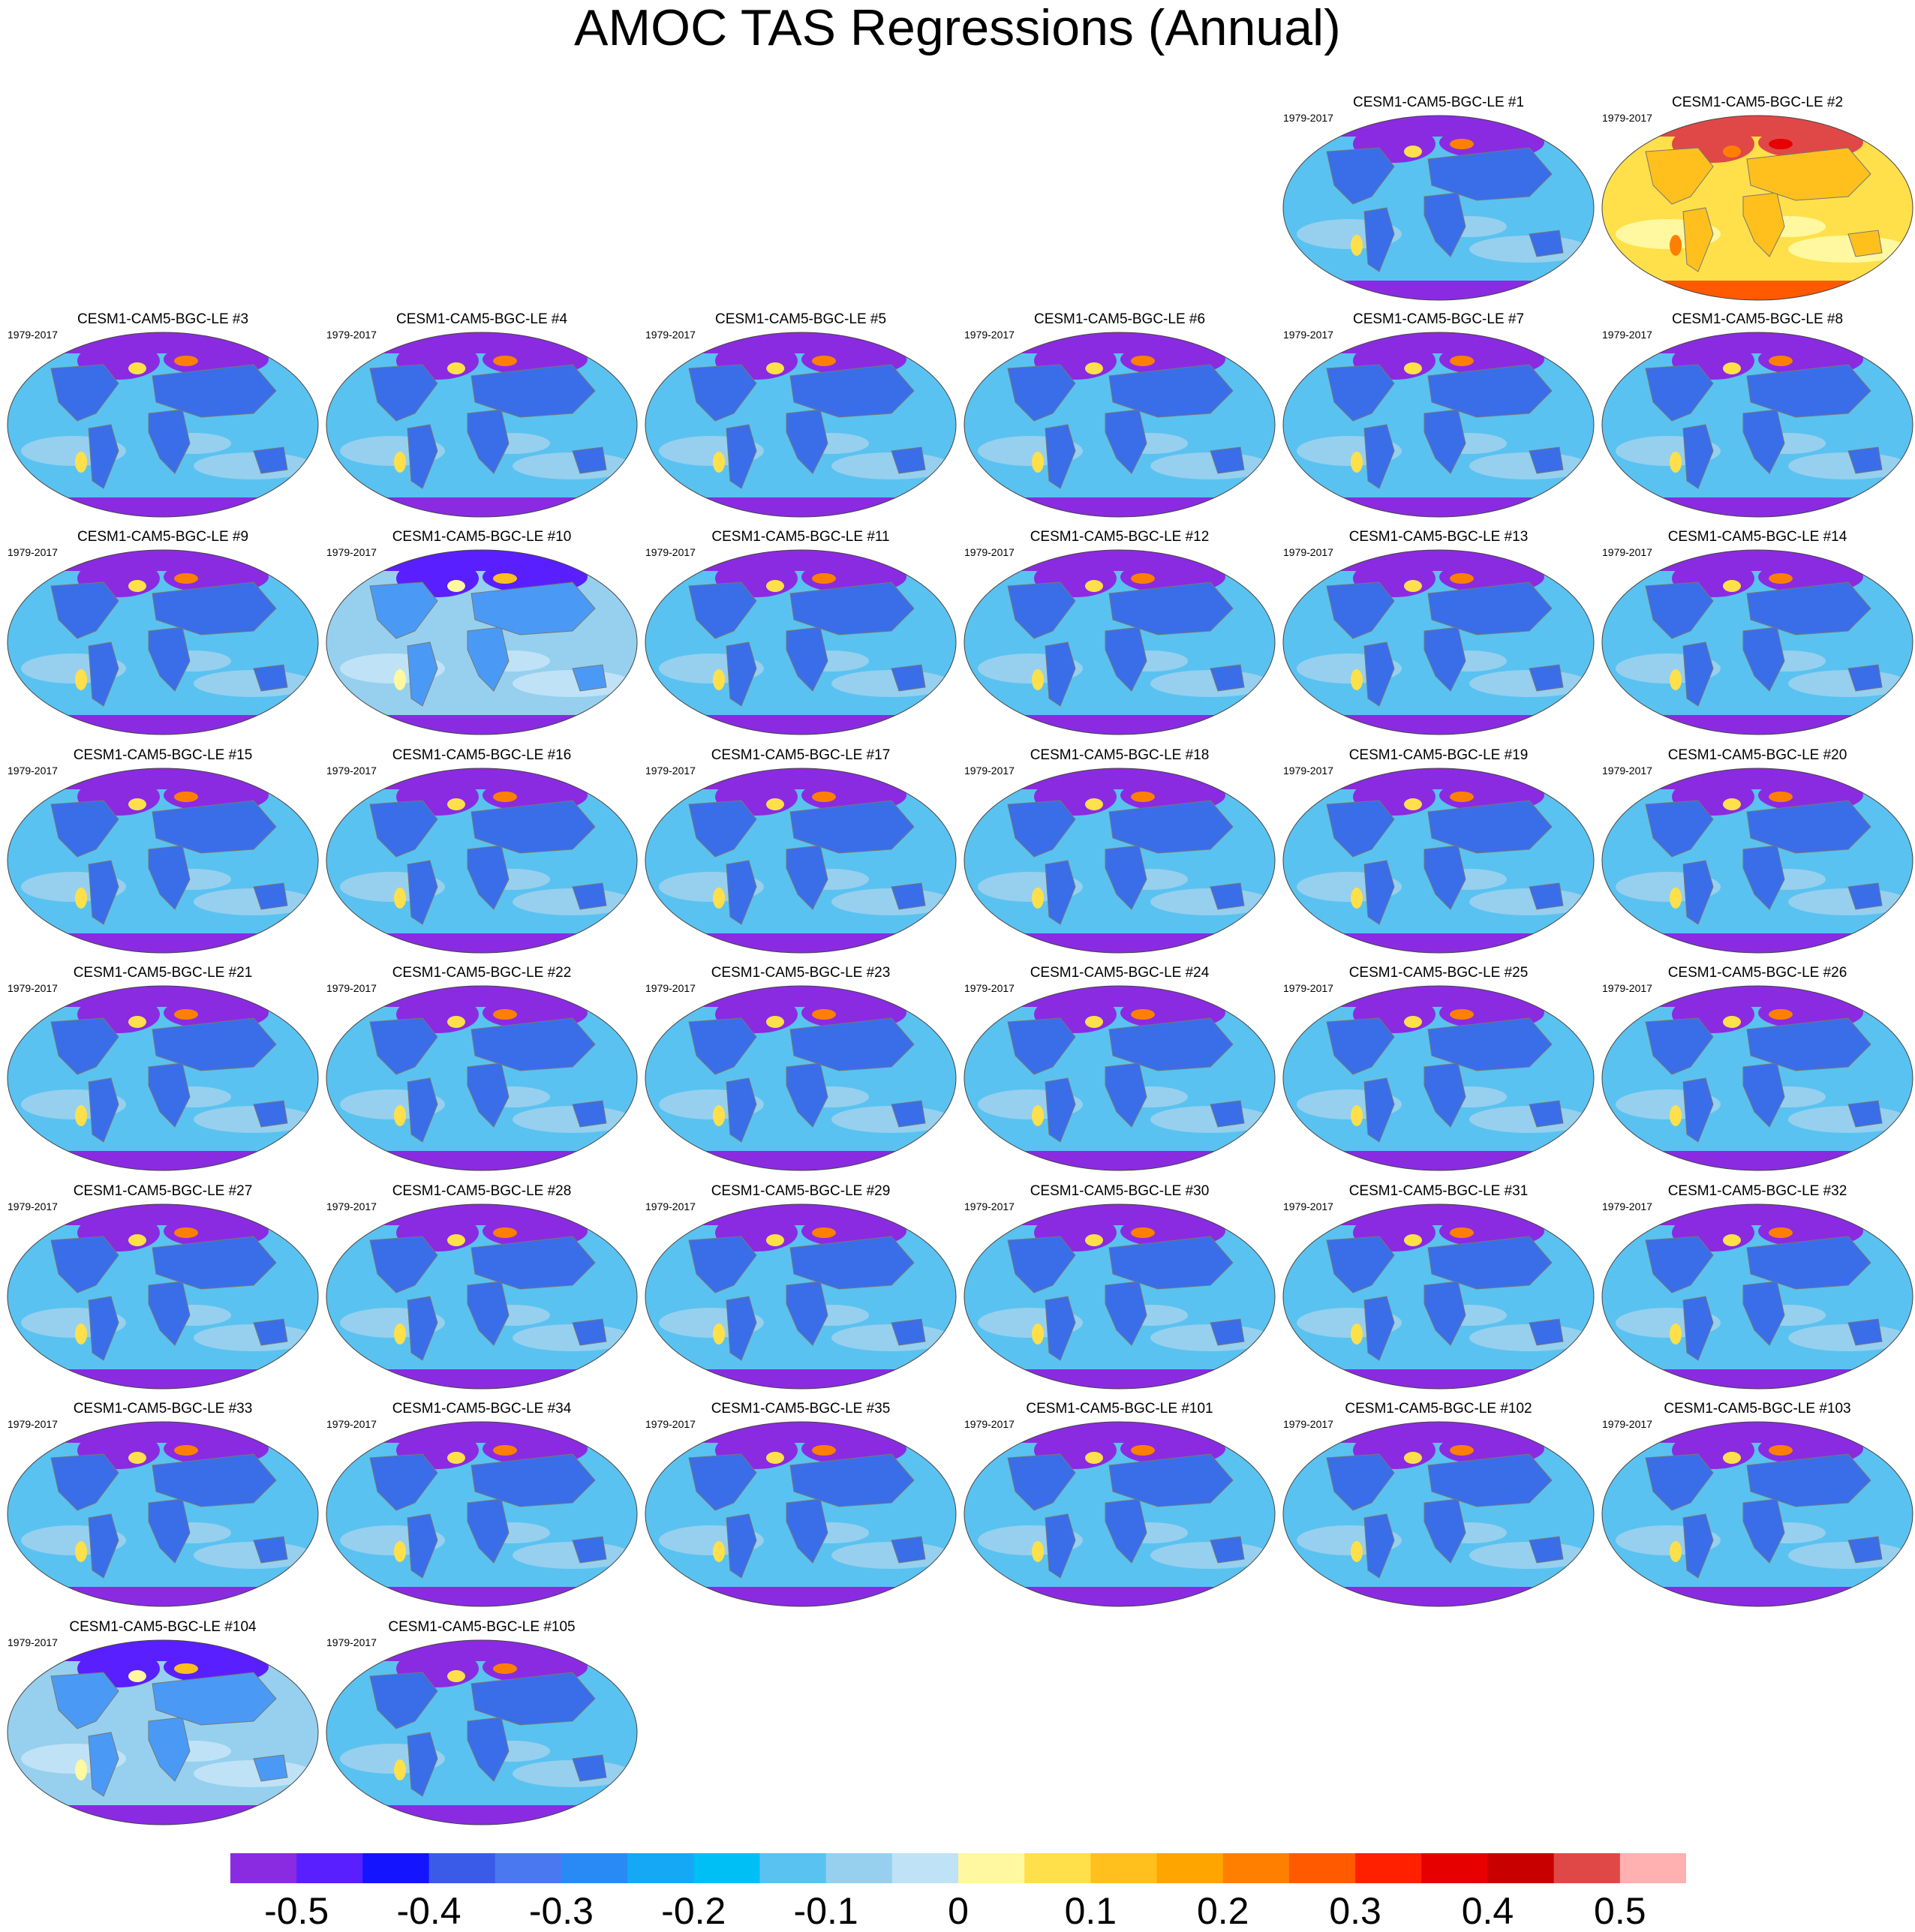 This screenshot has width=1915, height=1932. What do you see at coordinates (957, 28) in the screenshot?
I see `figure-title: AMOC TAS Regressions (Annual)` at bounding box center [957, 28].